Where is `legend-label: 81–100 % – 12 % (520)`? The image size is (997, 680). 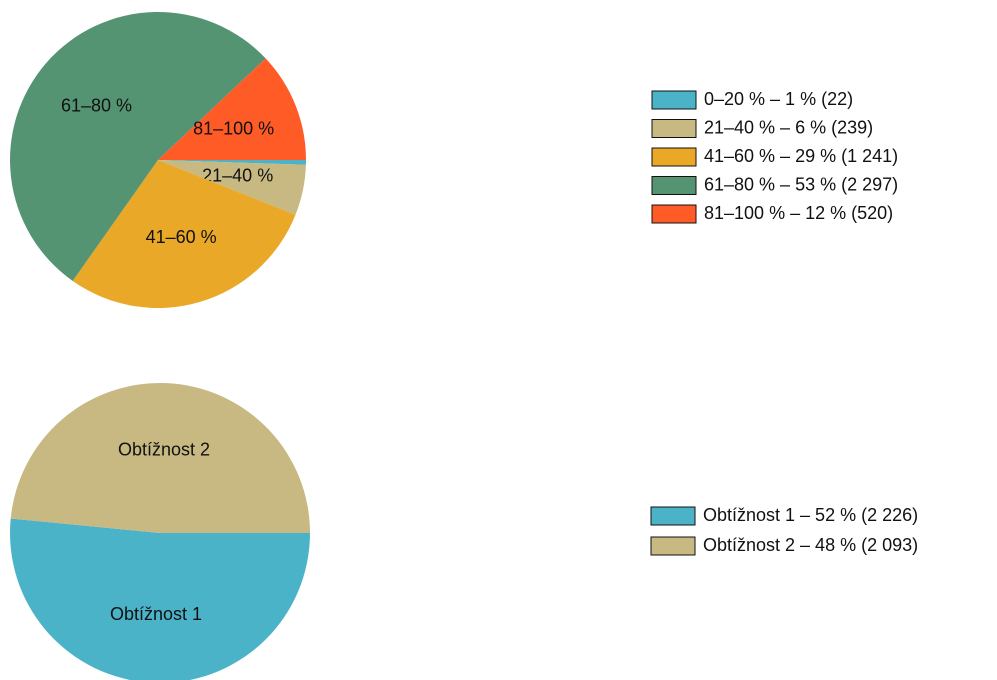
legend-label: 81–100 % – 12 % (520) is located at coordinates (798, 213).